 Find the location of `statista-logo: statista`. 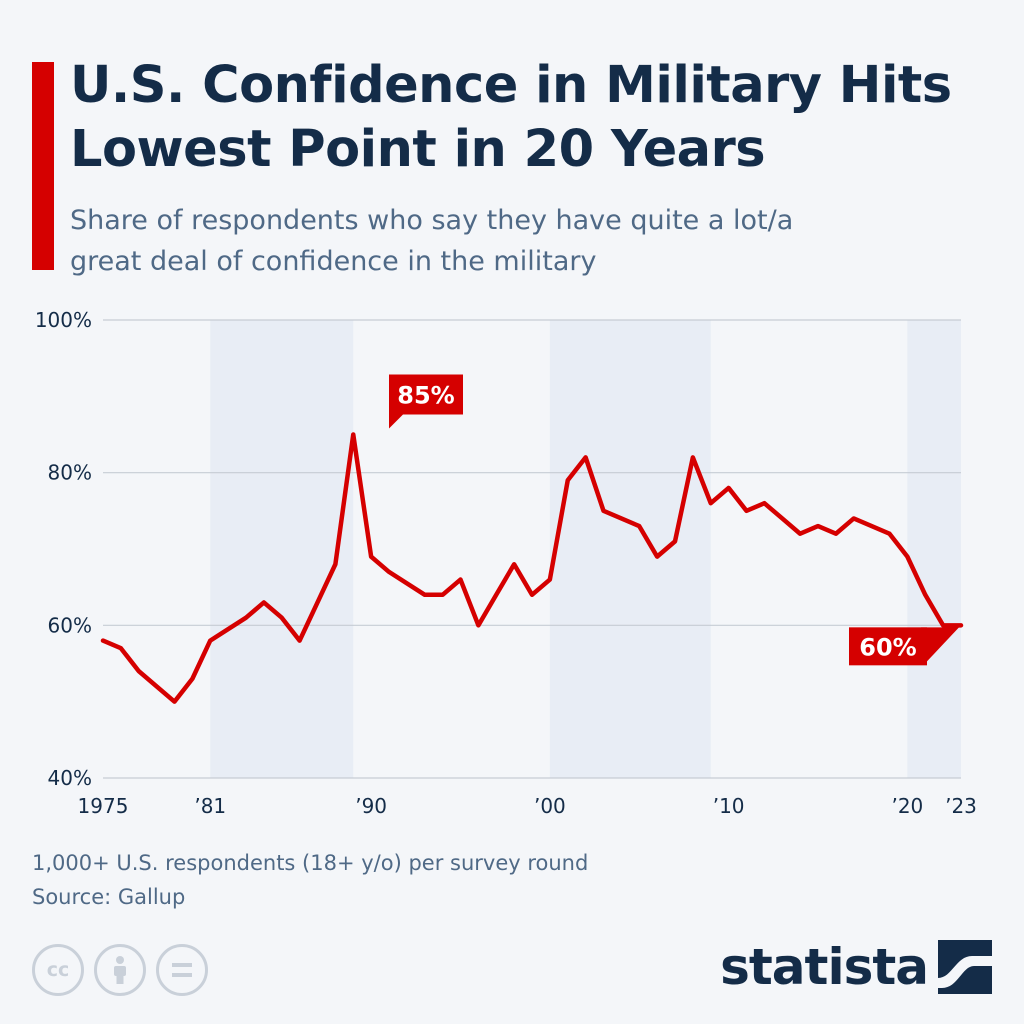

statista-logo: statista is located at coordinates (856, 967).